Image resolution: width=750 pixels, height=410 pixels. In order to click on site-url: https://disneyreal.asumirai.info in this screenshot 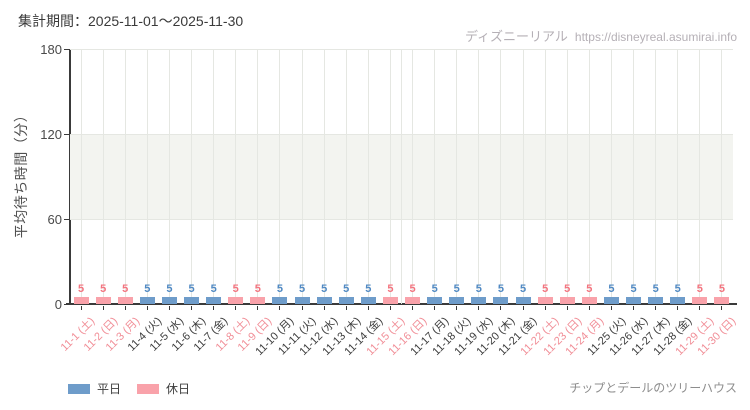, I will do `click(655, 37)`.